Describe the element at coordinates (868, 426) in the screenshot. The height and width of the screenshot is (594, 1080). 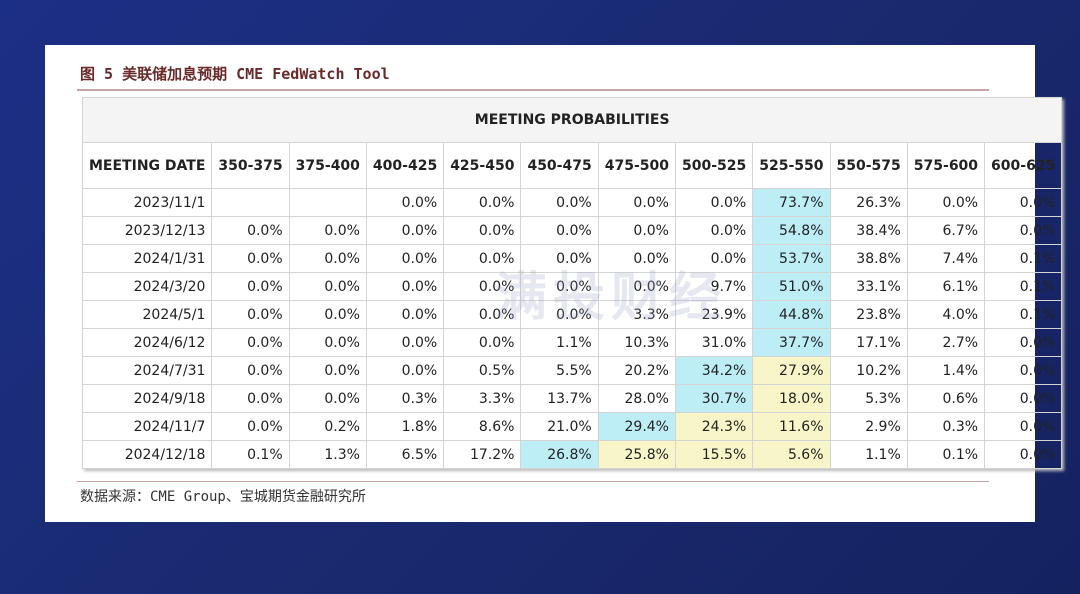
I see `probability-cell: 2.9%` at that location.